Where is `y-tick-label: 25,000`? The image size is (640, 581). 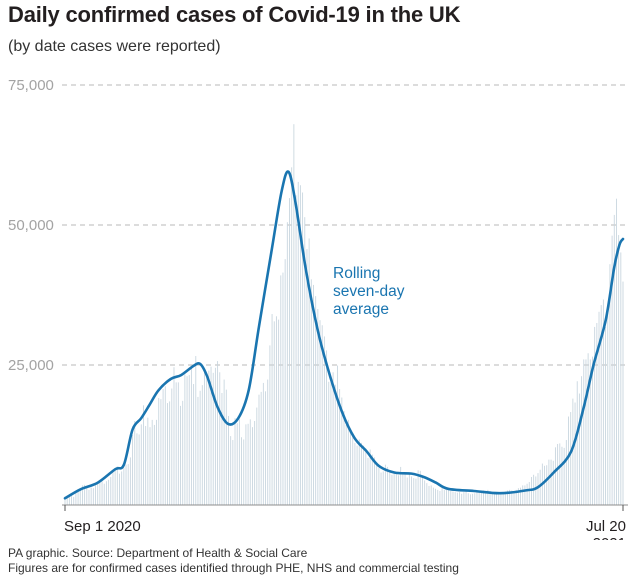
y-tick-label: 25,000 is located at coordinates (31, 365).